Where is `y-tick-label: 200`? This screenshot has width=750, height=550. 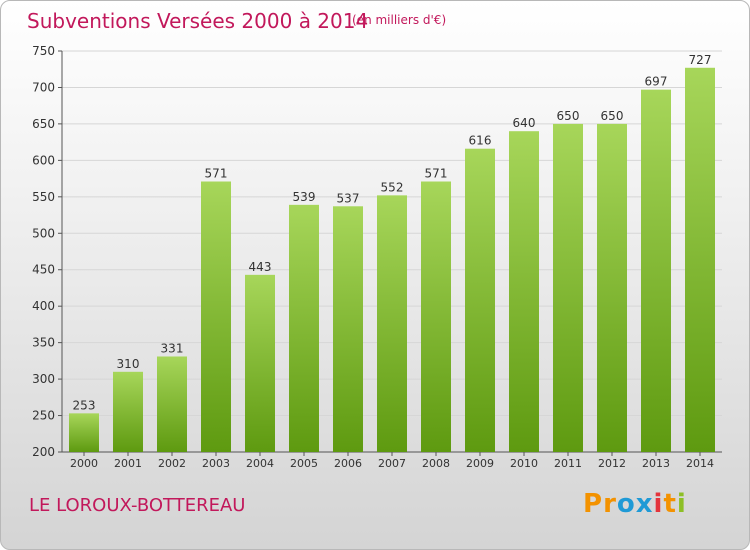 y-tick-label: 200 is located at coordinates (43, 452).